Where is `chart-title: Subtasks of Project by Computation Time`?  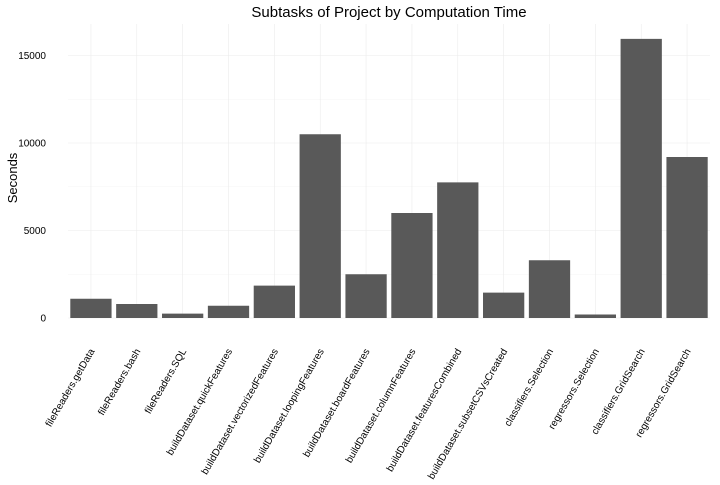
chart-title: Subtasks of Project by Computation Time is located at coordinates (388, 12).